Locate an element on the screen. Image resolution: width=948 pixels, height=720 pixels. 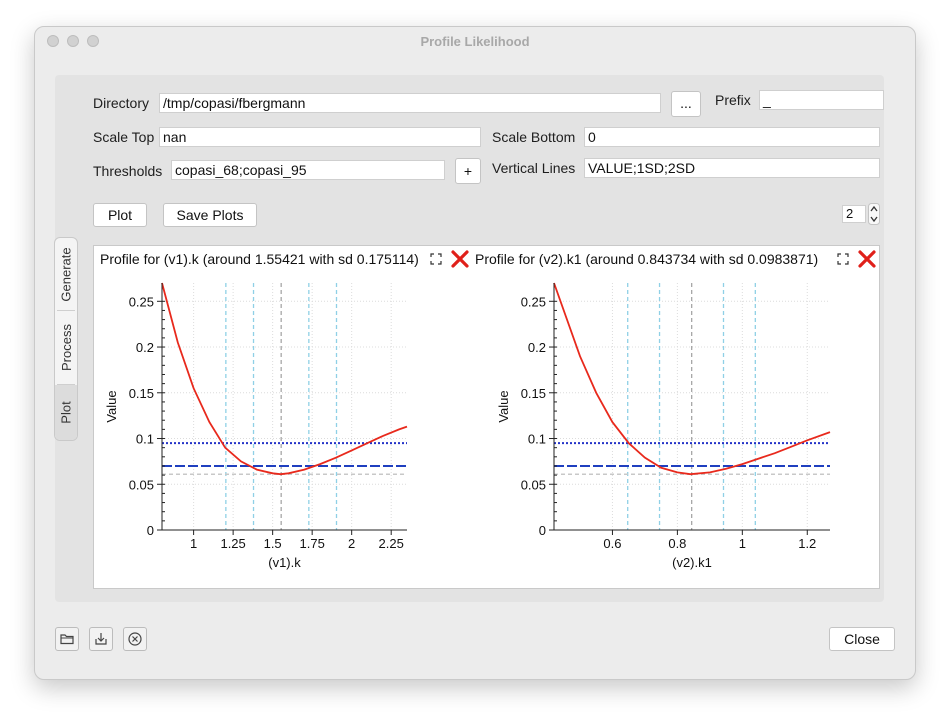
columns-spinbox: 2 is located at coordinates (854, 214).